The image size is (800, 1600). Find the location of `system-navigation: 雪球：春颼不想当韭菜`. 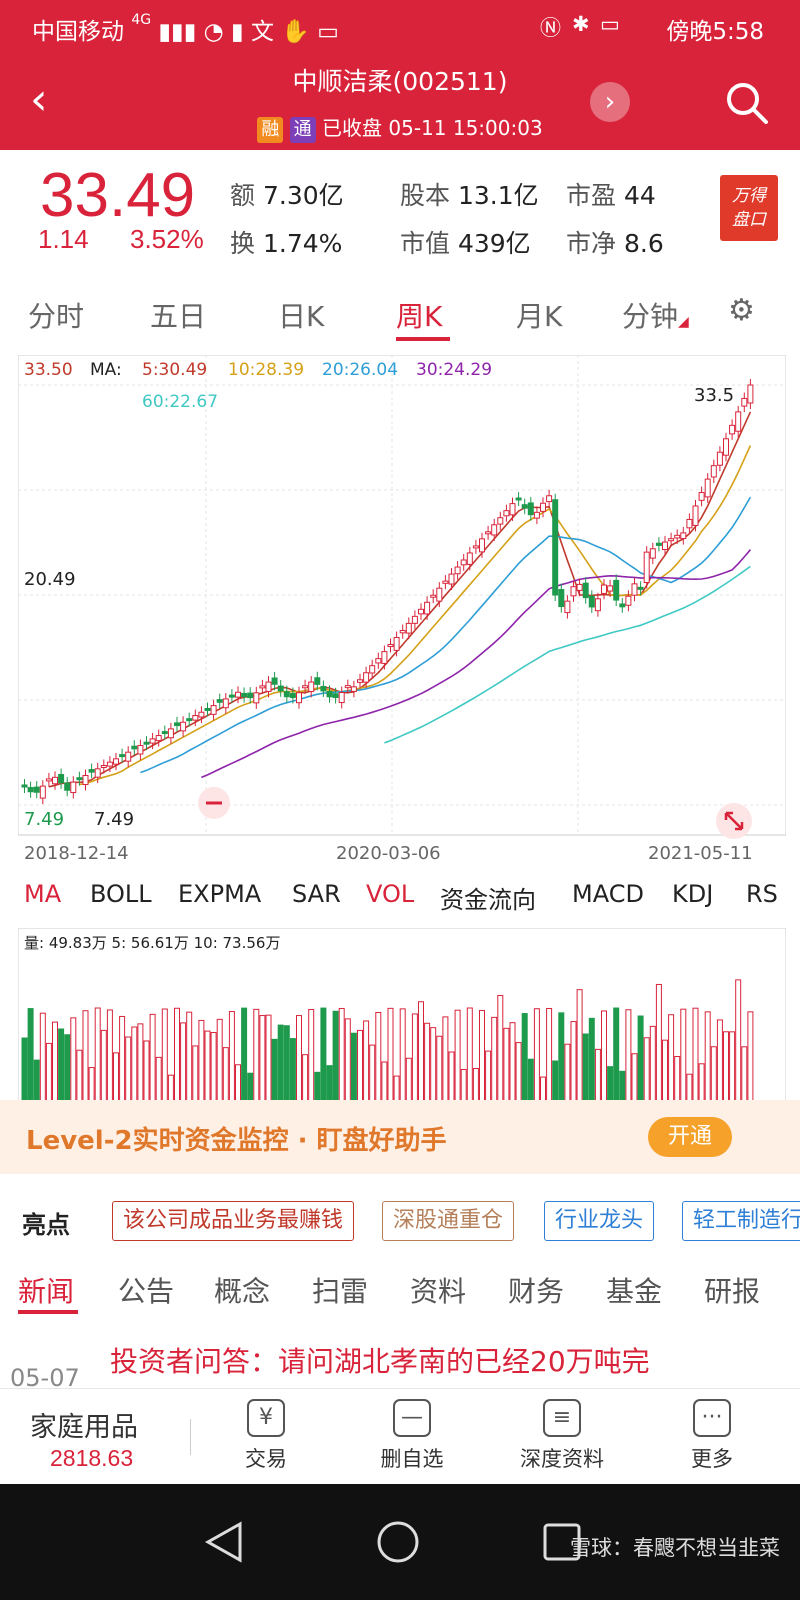

system-navigation: 雪球：春颼不想当韭菜 is located at coordinates (400, 1542).